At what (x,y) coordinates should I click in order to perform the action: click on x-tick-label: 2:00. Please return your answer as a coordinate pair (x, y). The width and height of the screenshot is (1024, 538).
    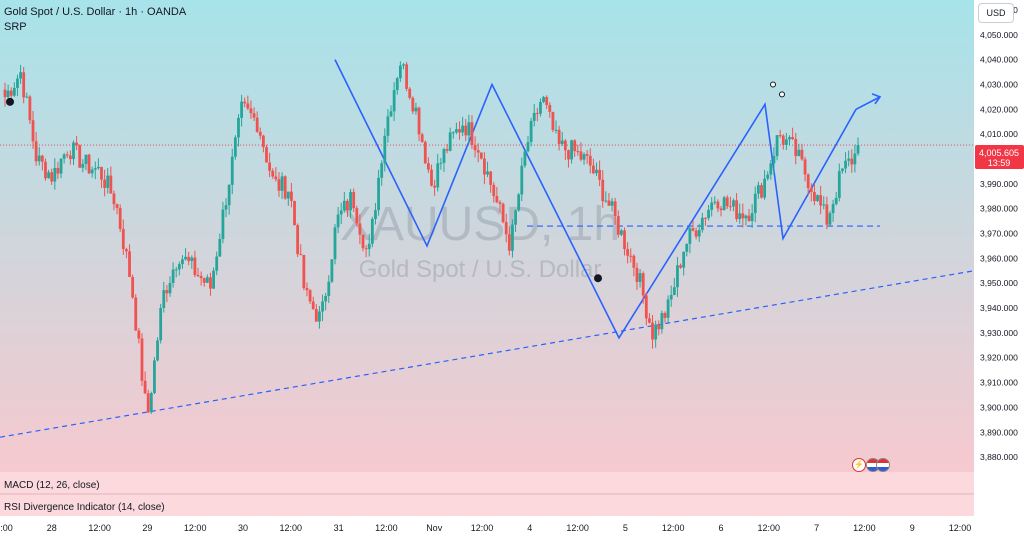
    Looking at the image, I should click on (6, 528).